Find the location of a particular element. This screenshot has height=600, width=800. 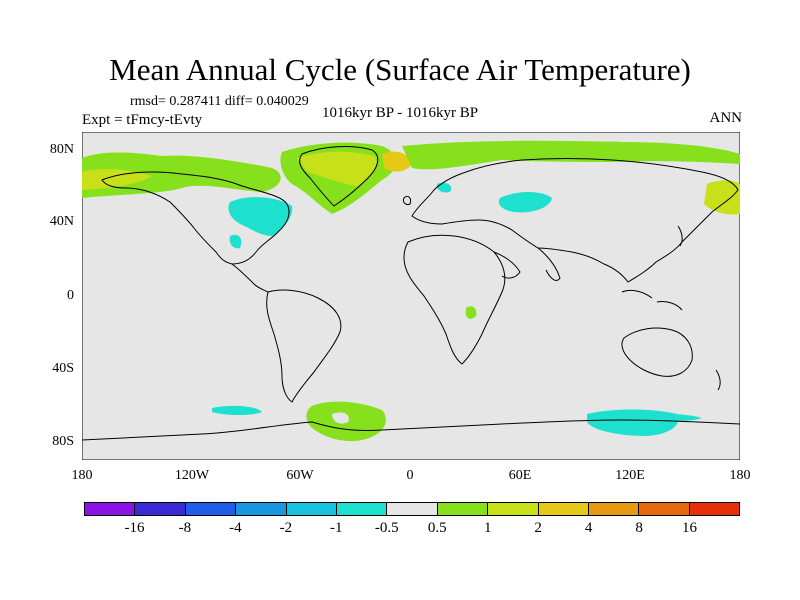

anomaly-warm-greenland-core is located at coordinates (337, 168).